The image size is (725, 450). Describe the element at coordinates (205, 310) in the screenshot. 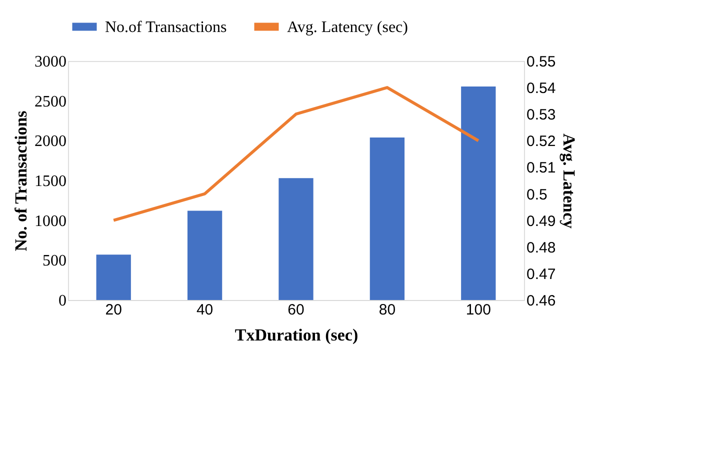

I see `x-tick-label: 40` at that location.